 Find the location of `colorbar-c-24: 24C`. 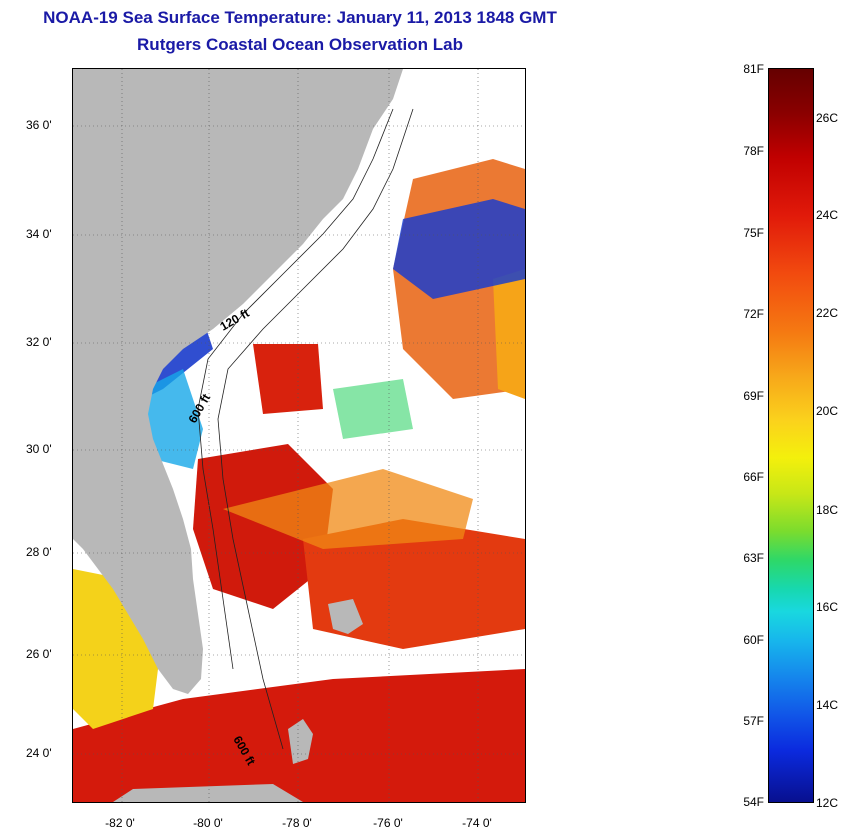

colorbar-c-24: 24C is located at coordinates (827, 215).